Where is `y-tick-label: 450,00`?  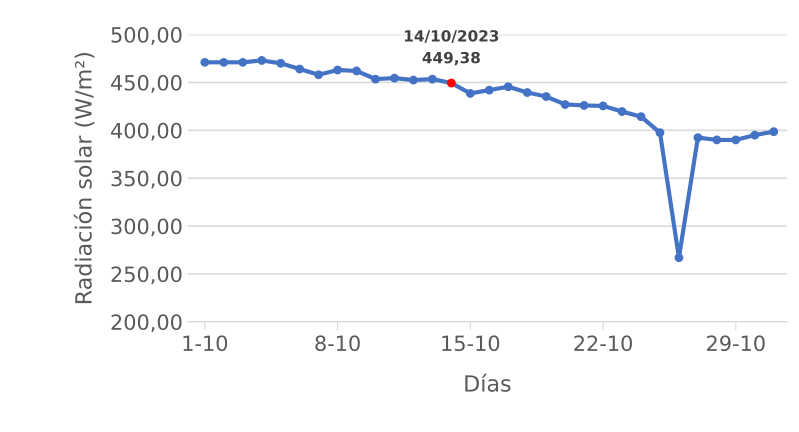 y-tick-label: 450,00 is located at coordinates (146, 83).